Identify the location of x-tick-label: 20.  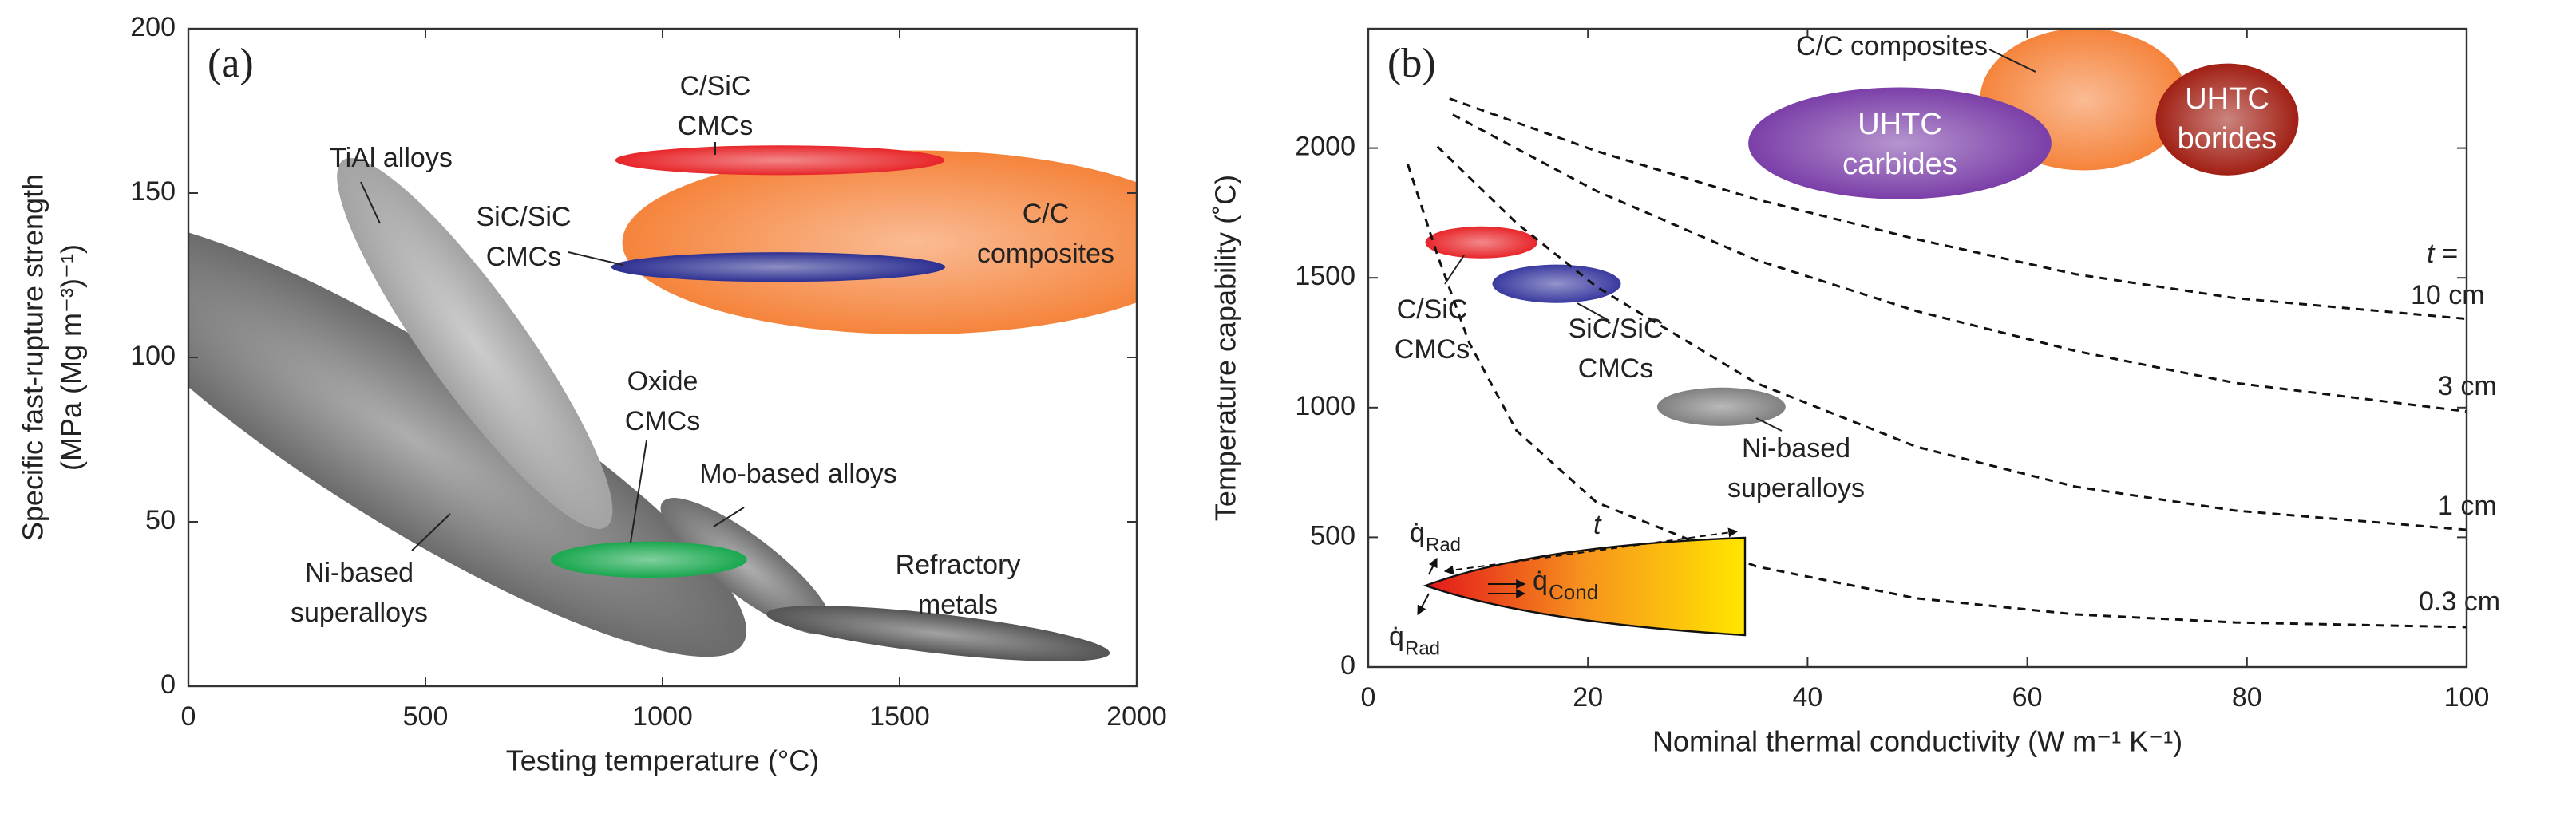
(1588, 697).